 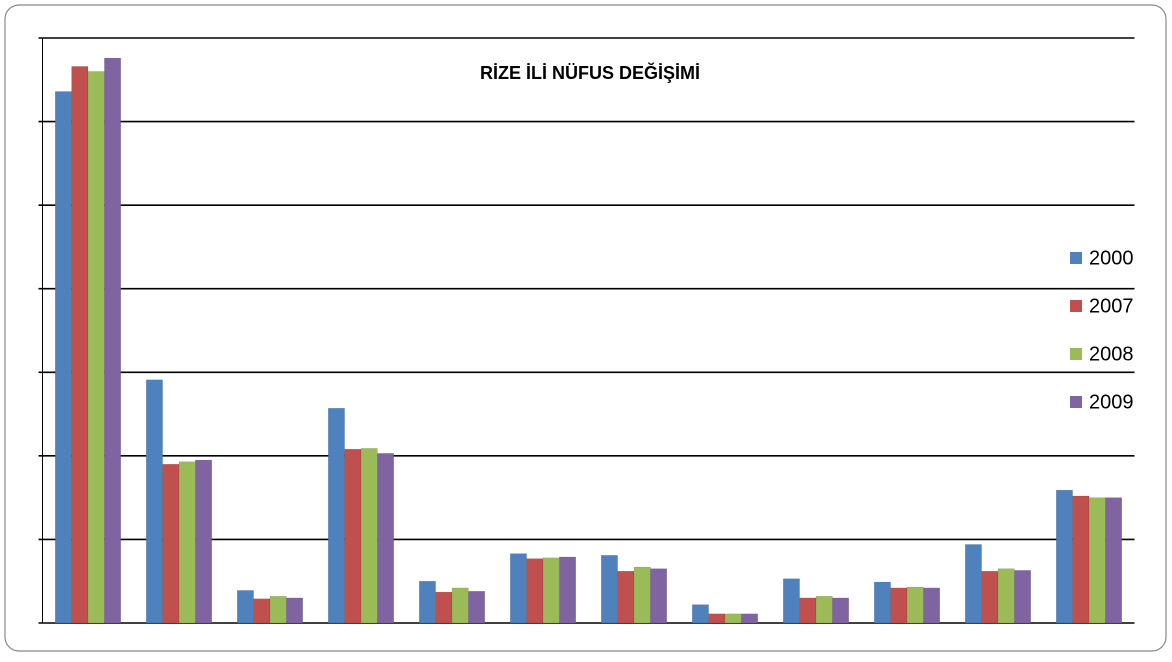 I want to click on legend-label: 2007, so click(x=1111, y=306).